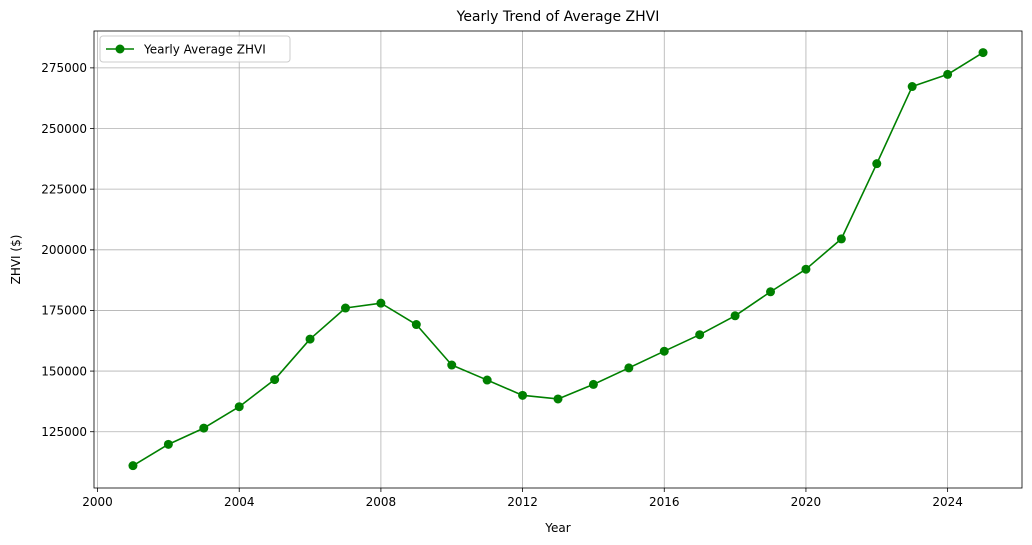 The height and width of the screenshot is (545, 1032). I want to click on x-tick-label: 2020, so click(806, 502).